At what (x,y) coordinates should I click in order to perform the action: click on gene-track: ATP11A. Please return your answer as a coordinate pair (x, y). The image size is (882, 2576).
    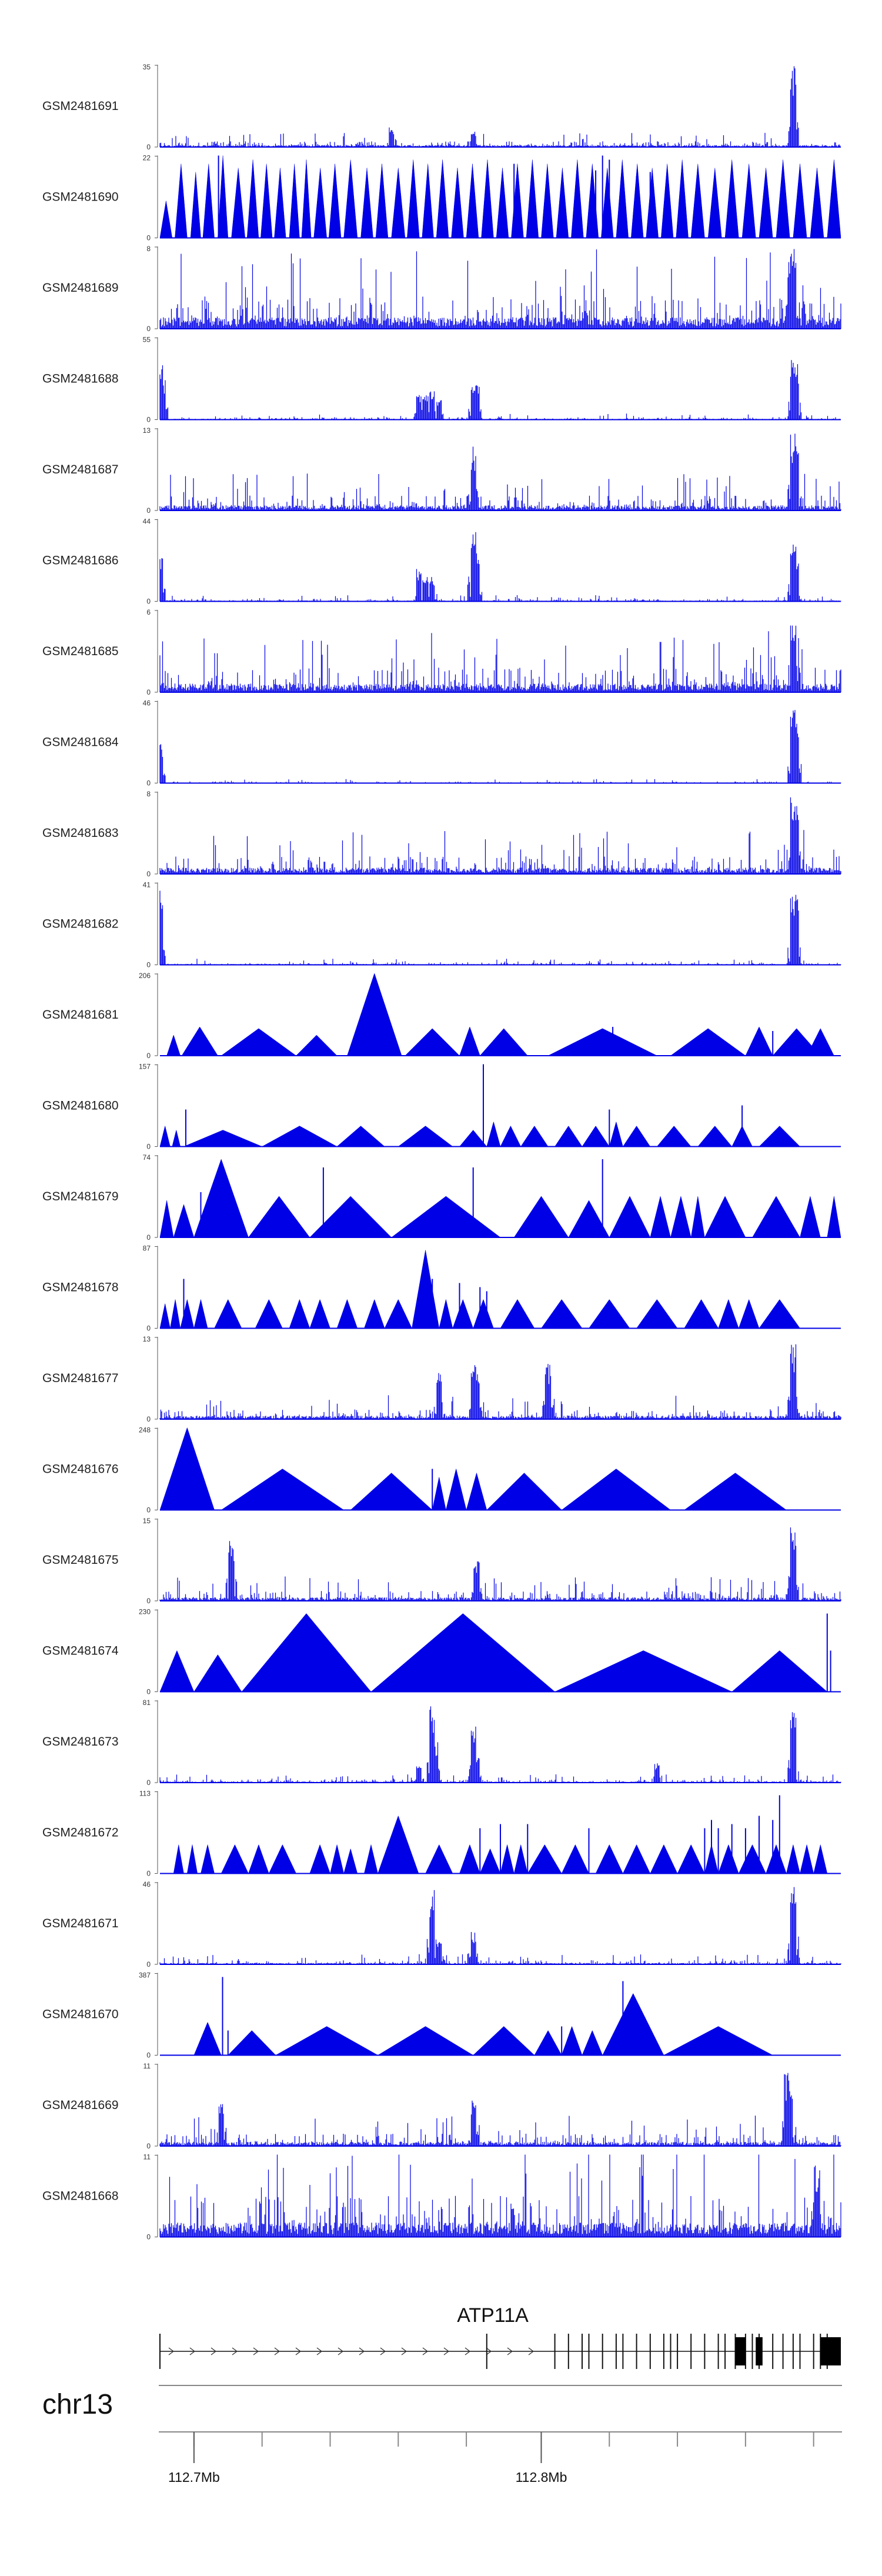
    Looking at the image, I should click on (500, 2336).